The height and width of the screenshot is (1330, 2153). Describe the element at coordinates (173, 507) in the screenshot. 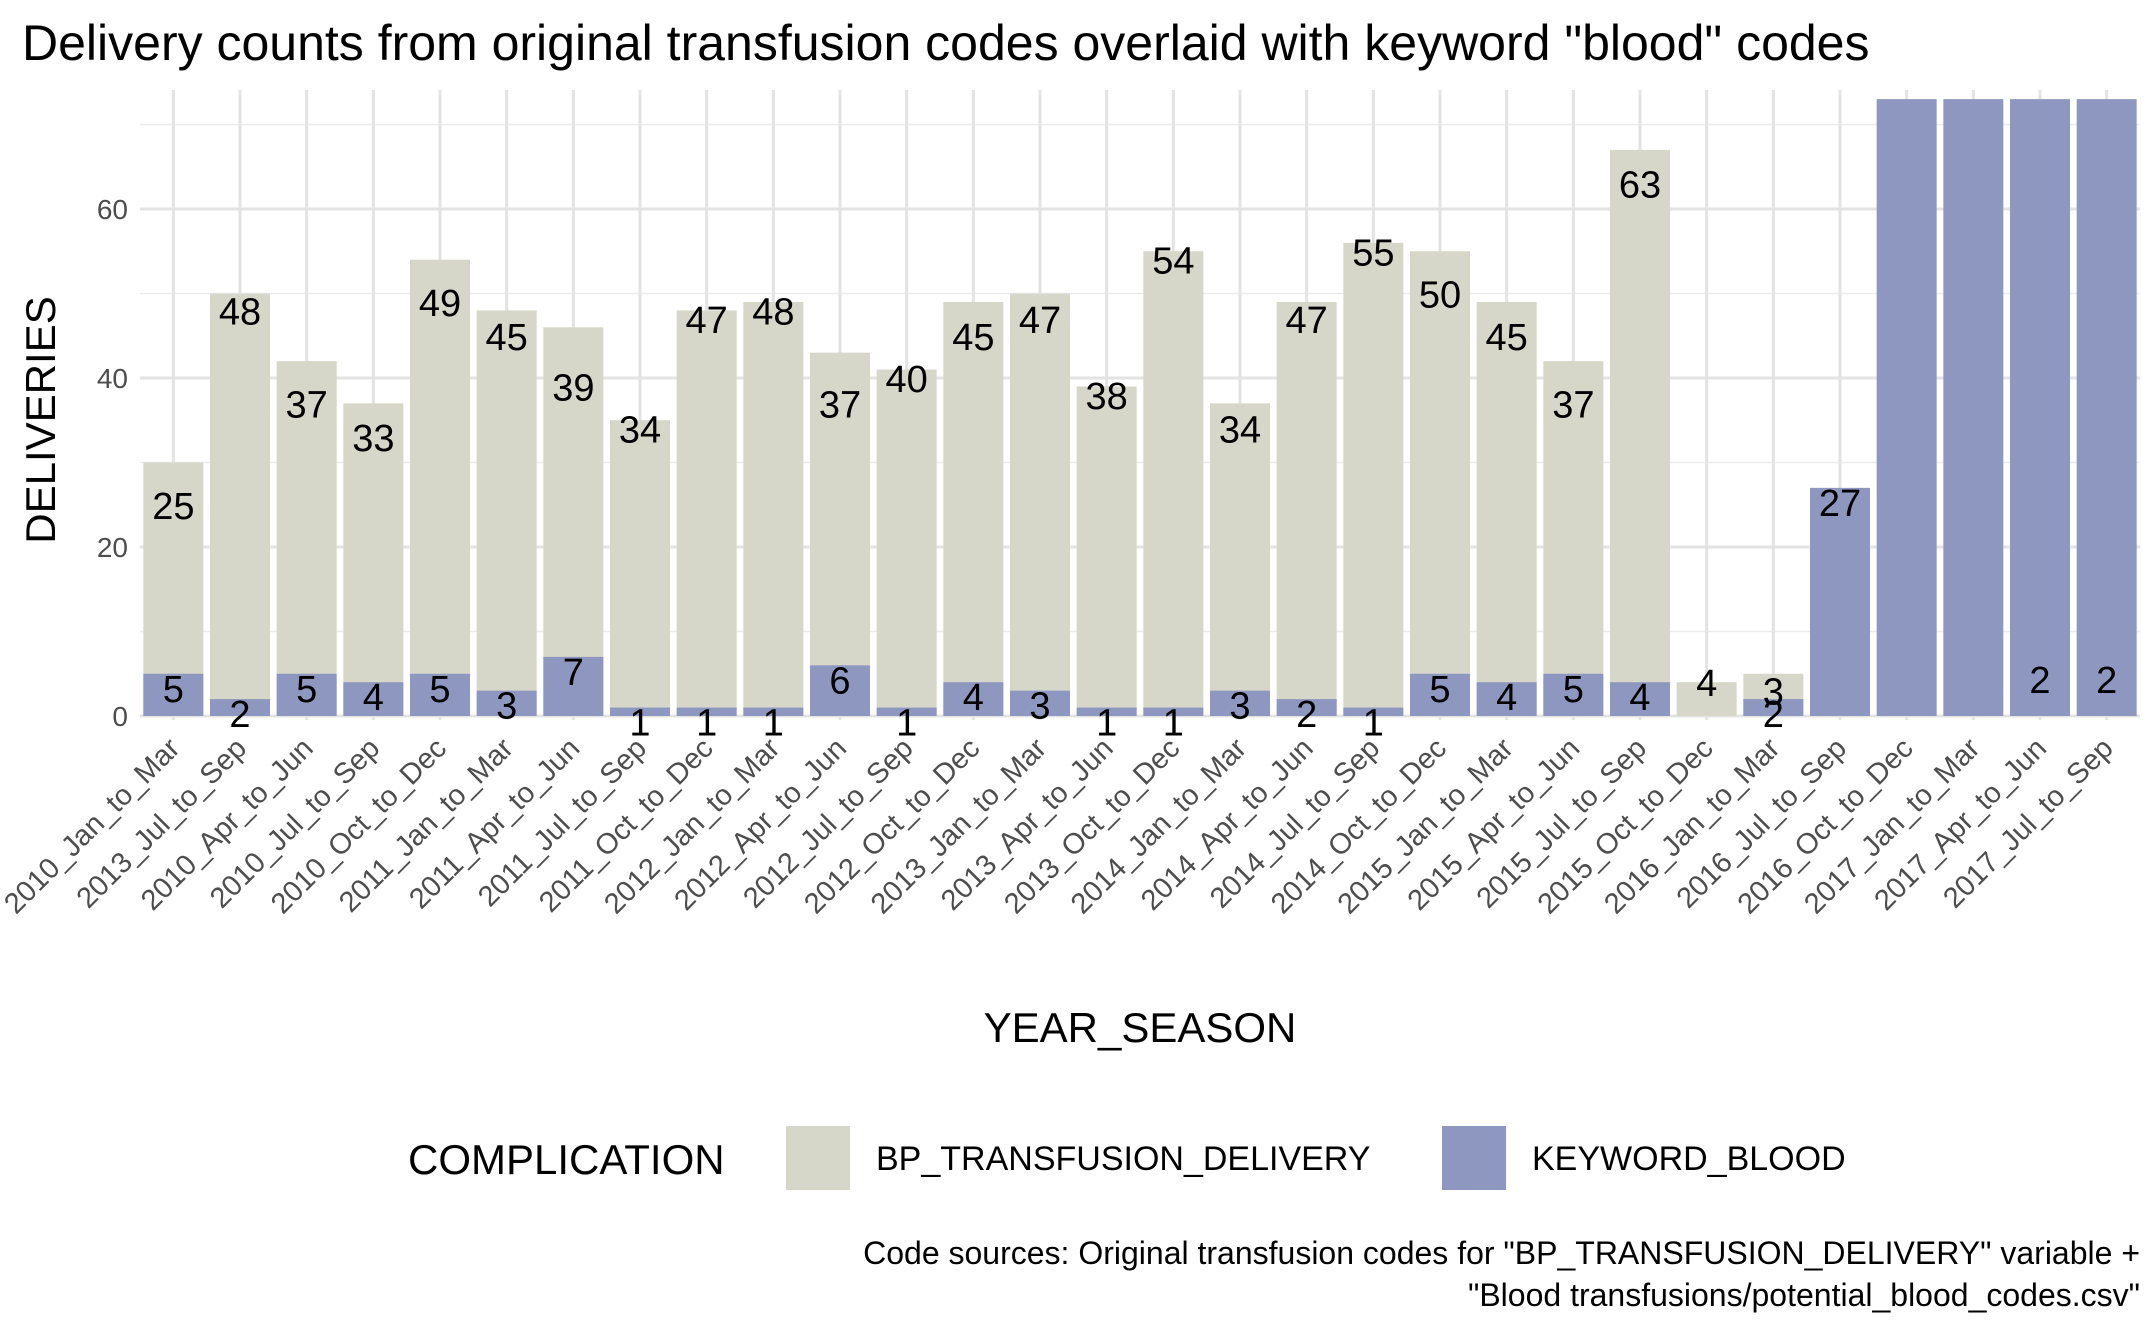

I see `data-label: 25` at that location.